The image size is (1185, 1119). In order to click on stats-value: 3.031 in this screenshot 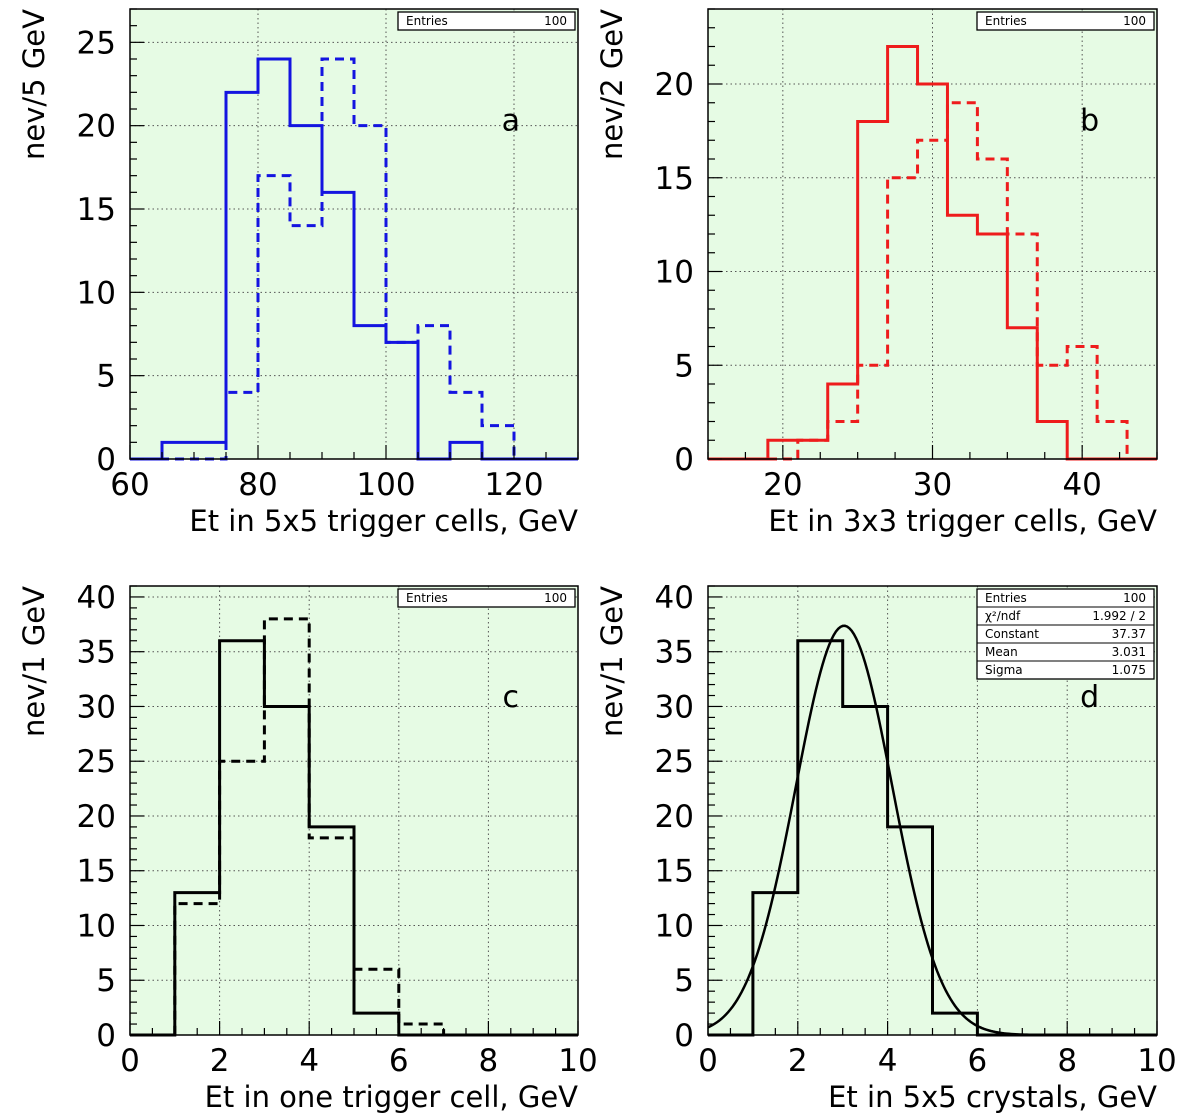, I will do `click(1129, 652)`.